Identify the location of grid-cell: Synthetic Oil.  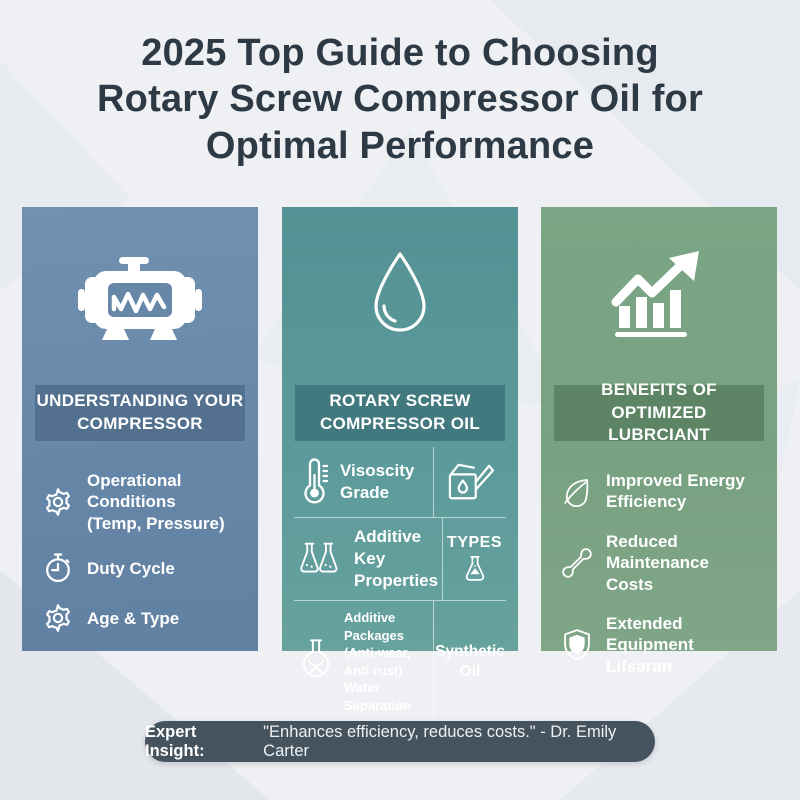
(470, 661).